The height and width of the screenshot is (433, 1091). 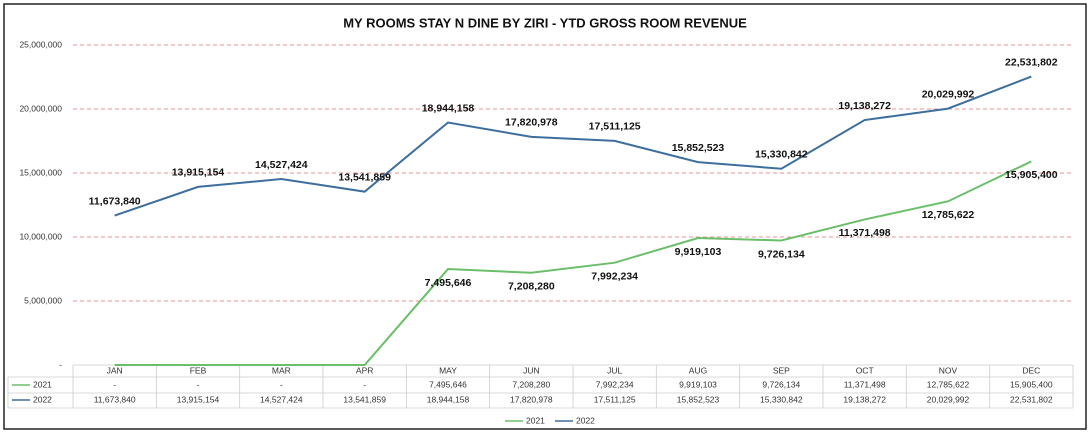 What do you see at coordinates (698, 399) in the screenshot?
I see `table-value: 15,852,523` at bounding box center [698, 399].